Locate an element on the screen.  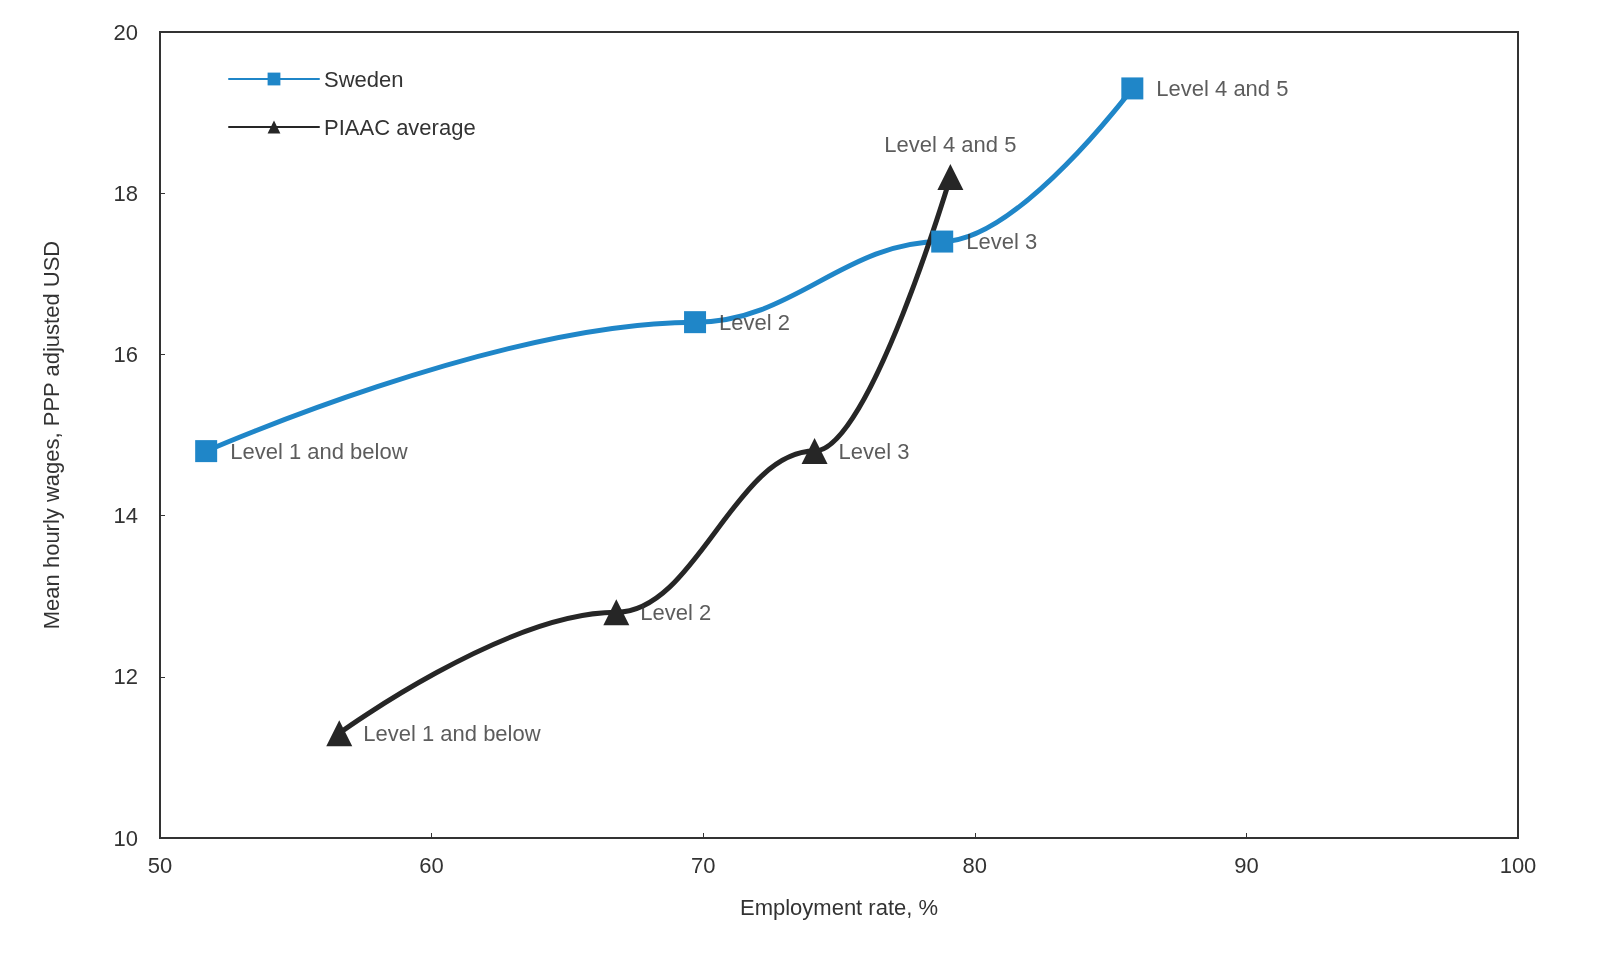
y-tick-label: 14 is located at coordinates (125, 516).